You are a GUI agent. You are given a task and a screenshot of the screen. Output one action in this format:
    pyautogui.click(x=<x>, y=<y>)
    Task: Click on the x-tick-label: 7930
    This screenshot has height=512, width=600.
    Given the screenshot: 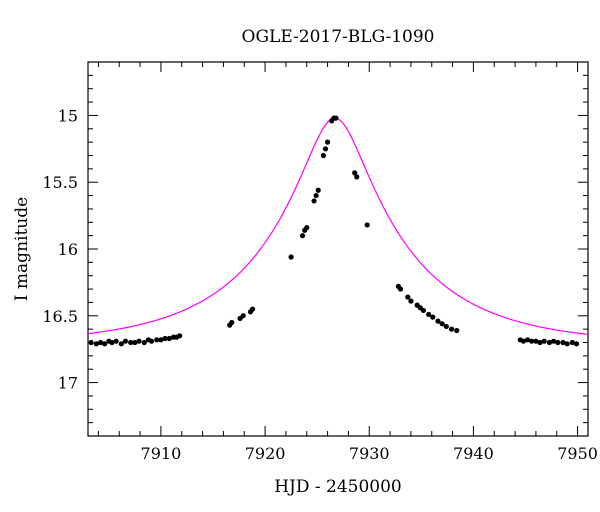 What is the action you would take?
    pyautogui.click(x=369, y=453)
    